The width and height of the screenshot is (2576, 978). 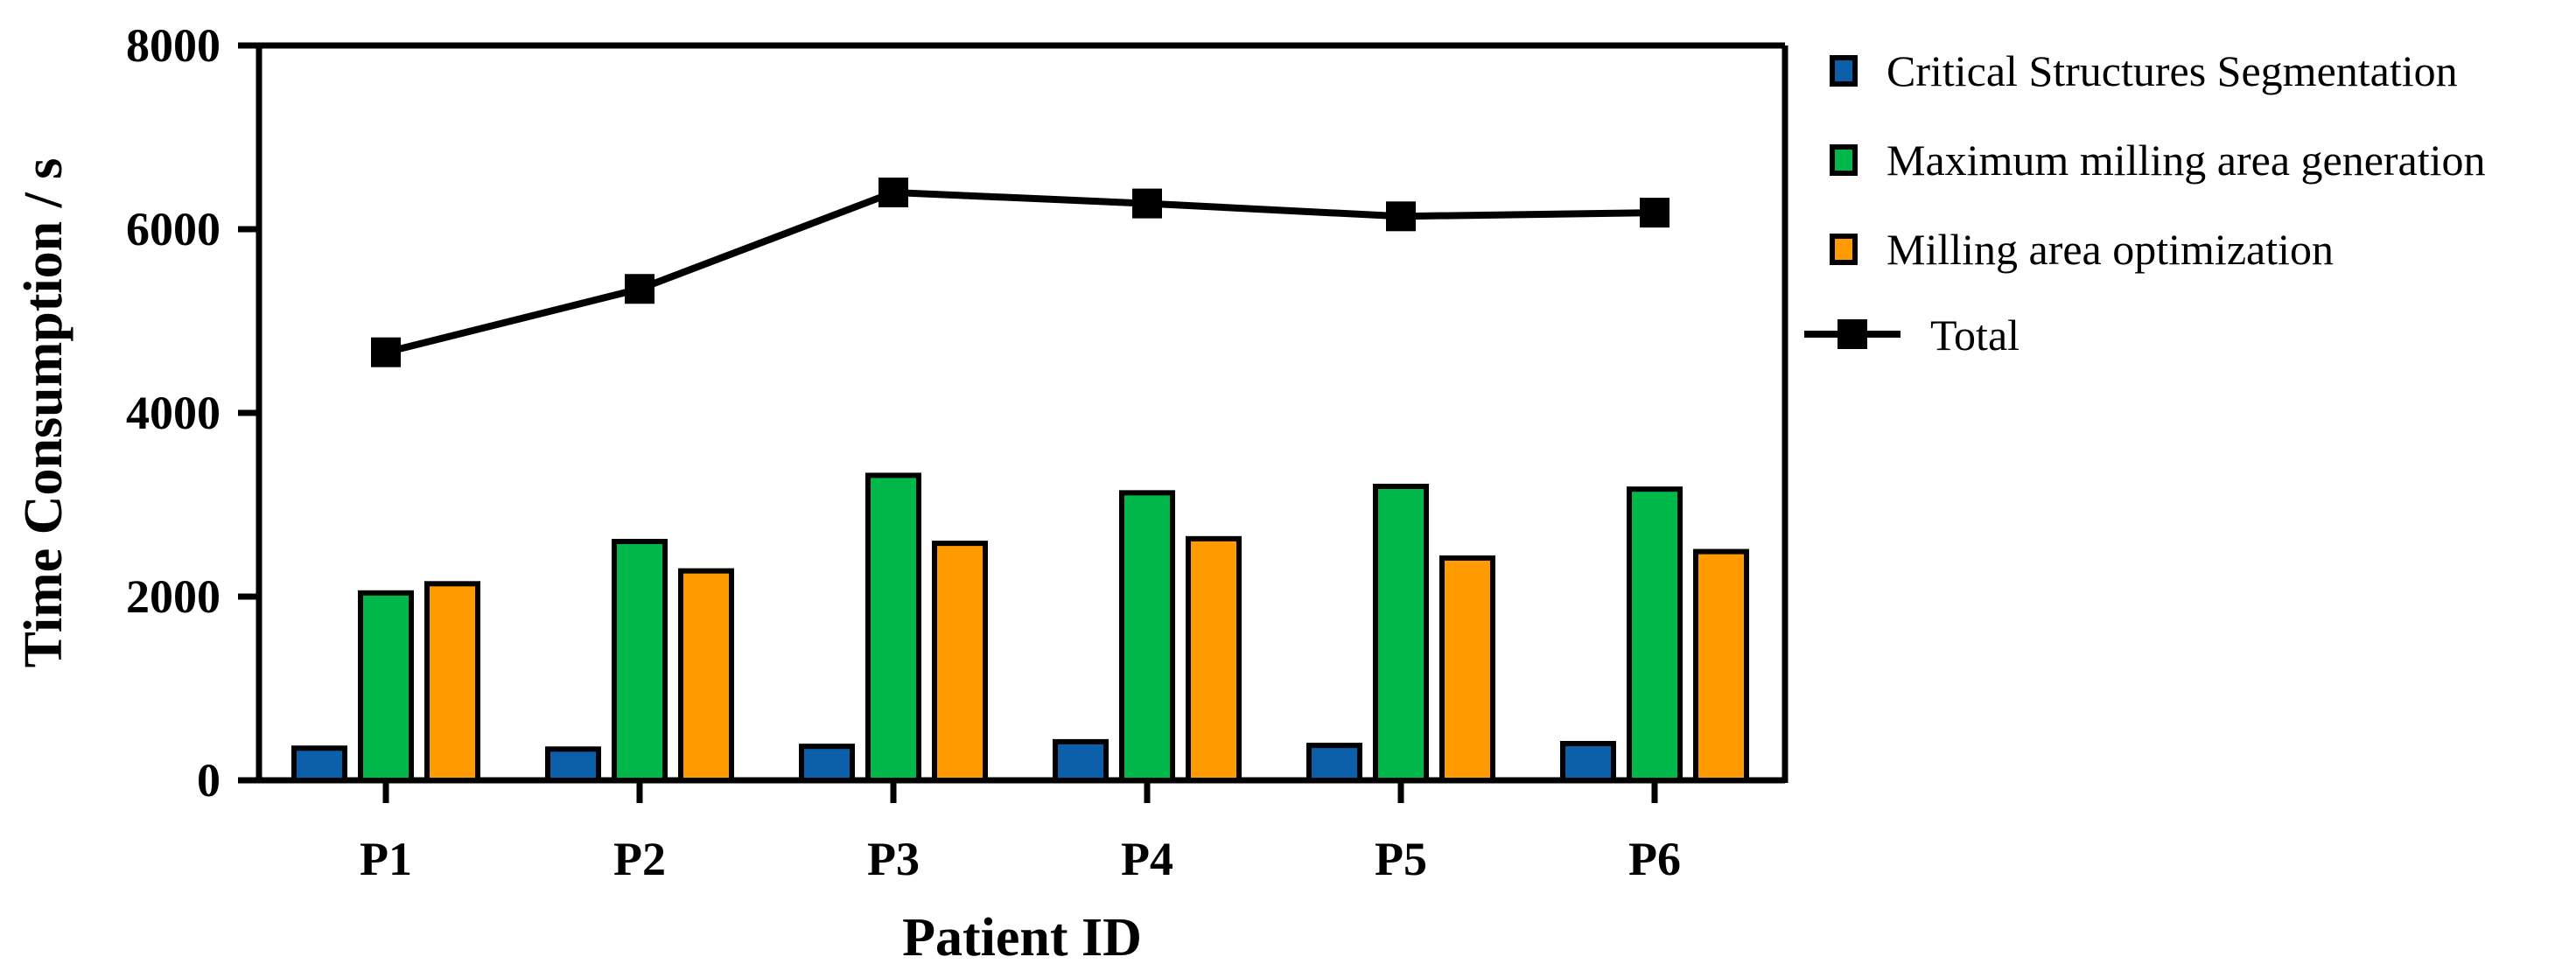 What do you see at coordinates (44, 413) in the screenshot?
I see `y-axis-title: Time Consumption / s` at bounding box center [44, 413].